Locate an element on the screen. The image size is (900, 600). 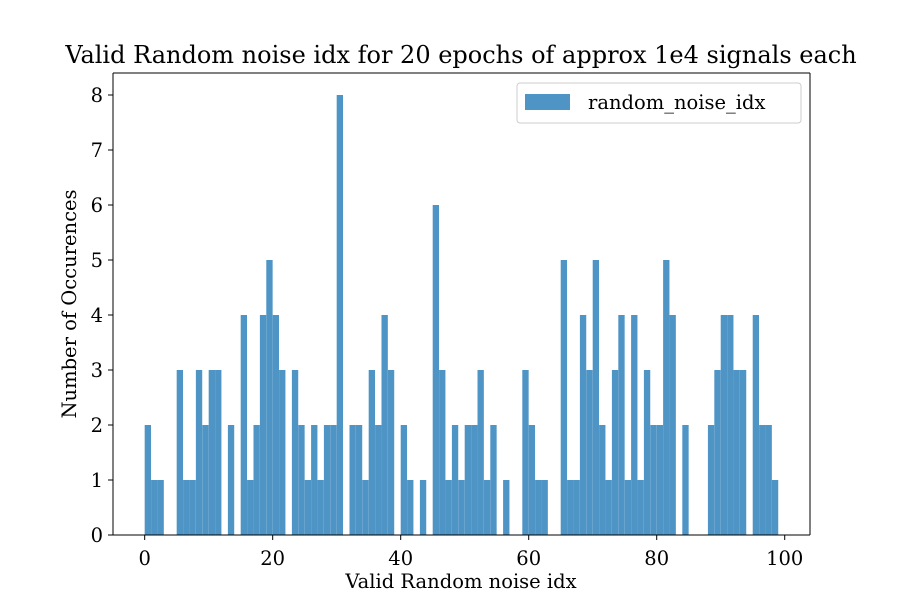
legend-box is located at coordinates (659, 103).